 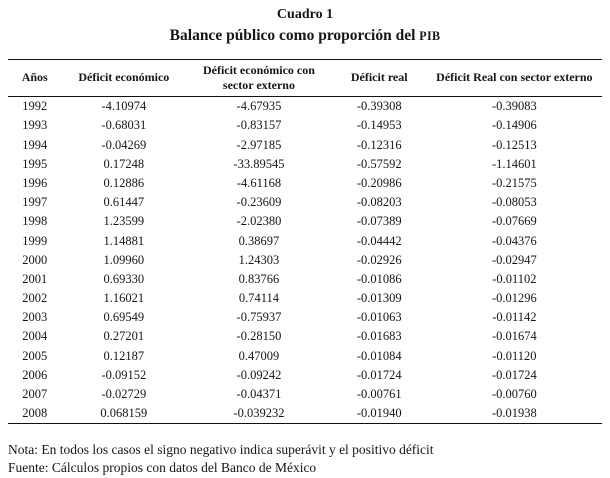 I want to click on table-row: 2007 -0.02729 -0.04371 -0.00761 -0.00760, so click(x=305, y=394).